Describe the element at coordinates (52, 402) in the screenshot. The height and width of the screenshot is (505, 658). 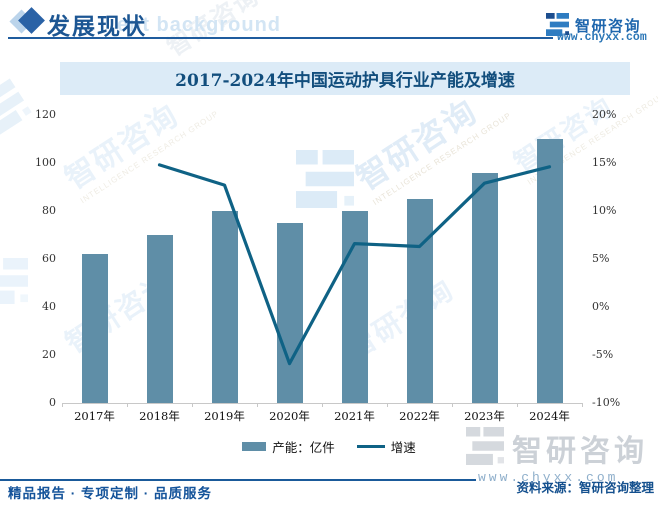
I see `y-axis-left-tick: 0` at that location.